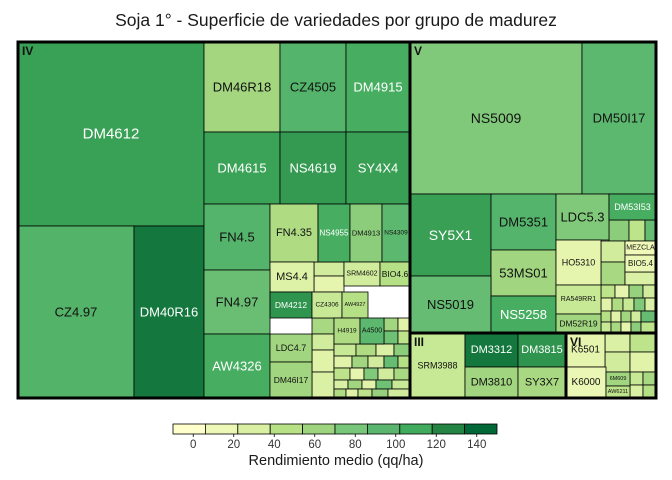 The height and width of the screenshot is (480, 672). I want to click on tile-label: SY3X7, so click(542, 383).